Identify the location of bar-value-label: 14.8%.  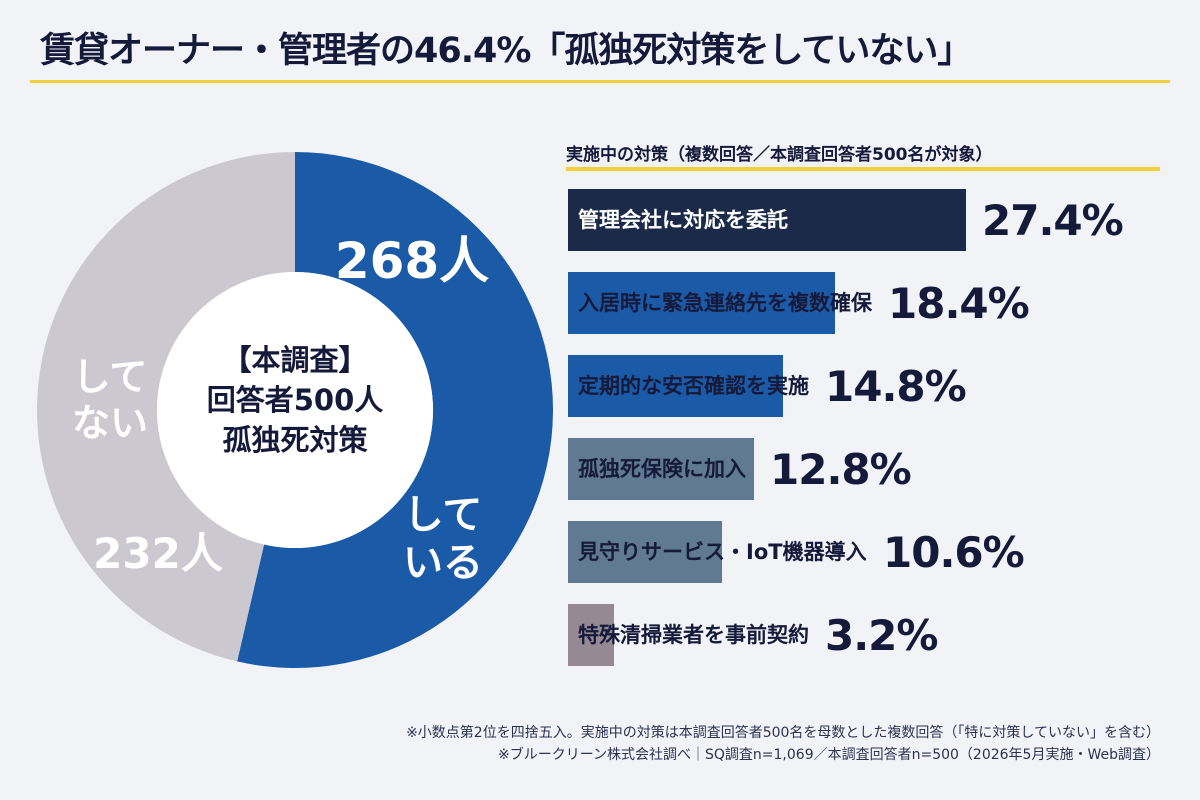
(896, 386).